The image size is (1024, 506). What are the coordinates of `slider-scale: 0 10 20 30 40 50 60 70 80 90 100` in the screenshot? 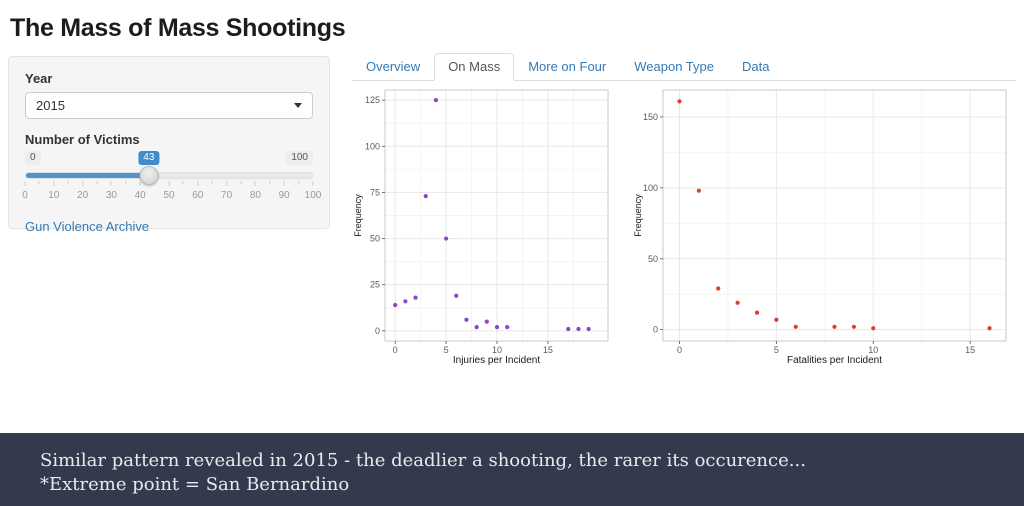 It's located at (171, 192).